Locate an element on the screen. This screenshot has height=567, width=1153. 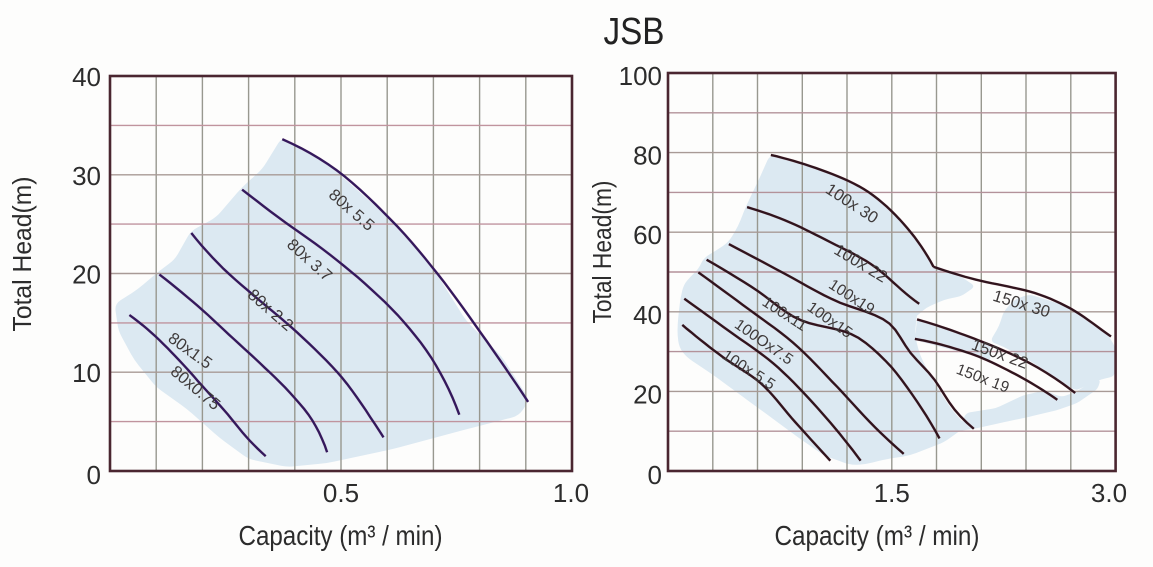
svg-text: 1.0 is located at coordinates (571, 493).